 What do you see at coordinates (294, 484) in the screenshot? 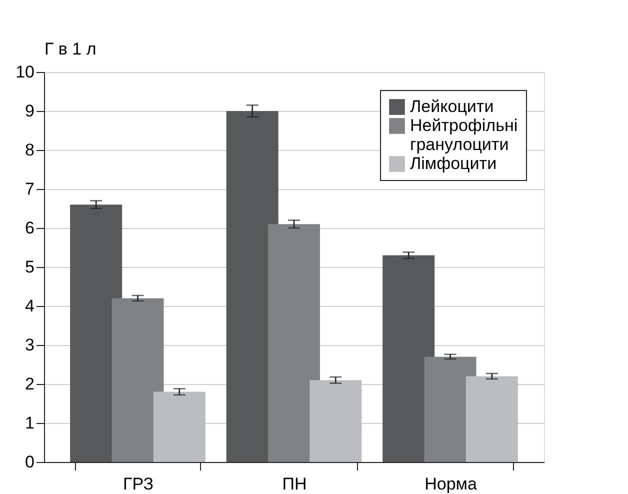
I see `x-tick-label: ПН` at bounding box center [294, 484].